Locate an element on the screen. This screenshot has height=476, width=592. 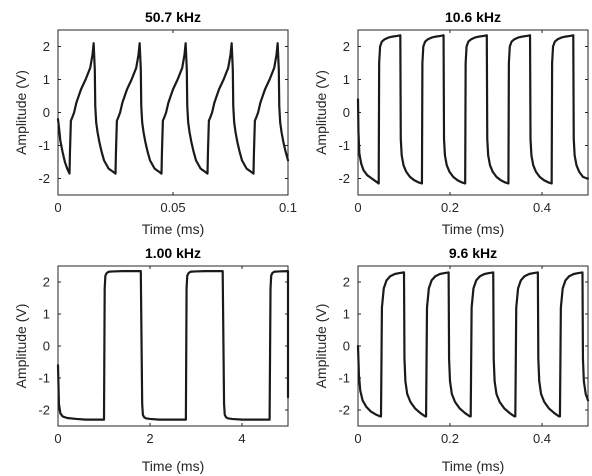
panel-title: 1.00 kHz is located at coordinates (173, 253).